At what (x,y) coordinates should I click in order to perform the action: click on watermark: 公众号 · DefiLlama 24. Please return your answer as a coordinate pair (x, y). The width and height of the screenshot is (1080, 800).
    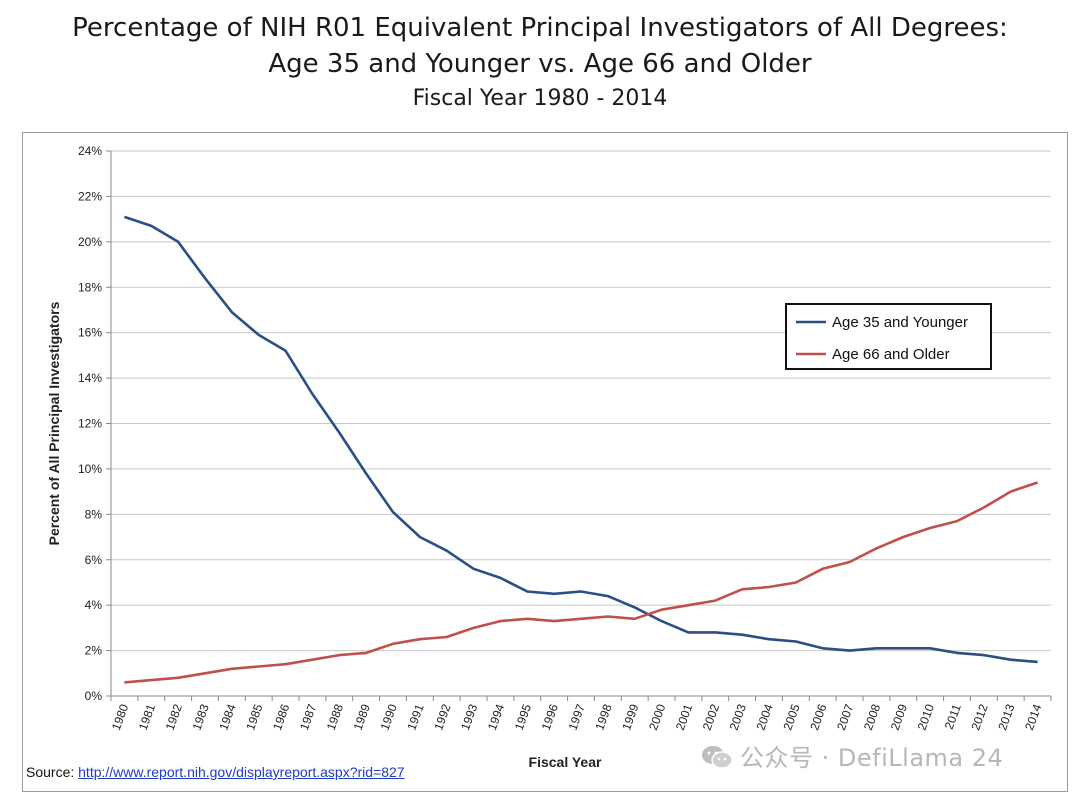
    Looking at the image, I should click on (851, 755).